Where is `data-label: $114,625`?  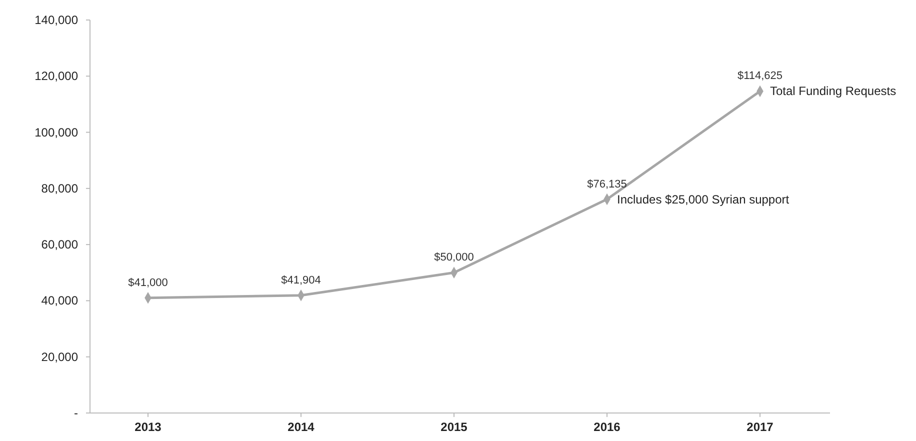 data-label: $114,625 is located at coordinates (760, 76).